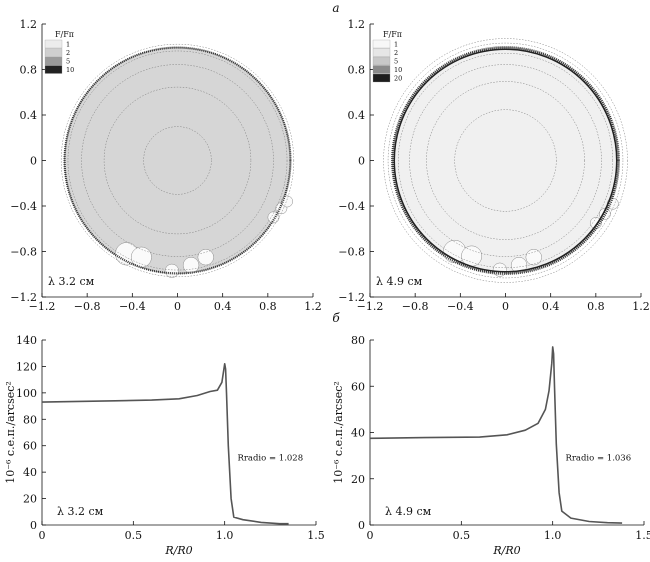 The width and height of the screenshot is (650, 562). Describe the element at coordinates (598, 458) in the screenshot. I see `radio-radius-label: Rradio = 1.036` at that location.